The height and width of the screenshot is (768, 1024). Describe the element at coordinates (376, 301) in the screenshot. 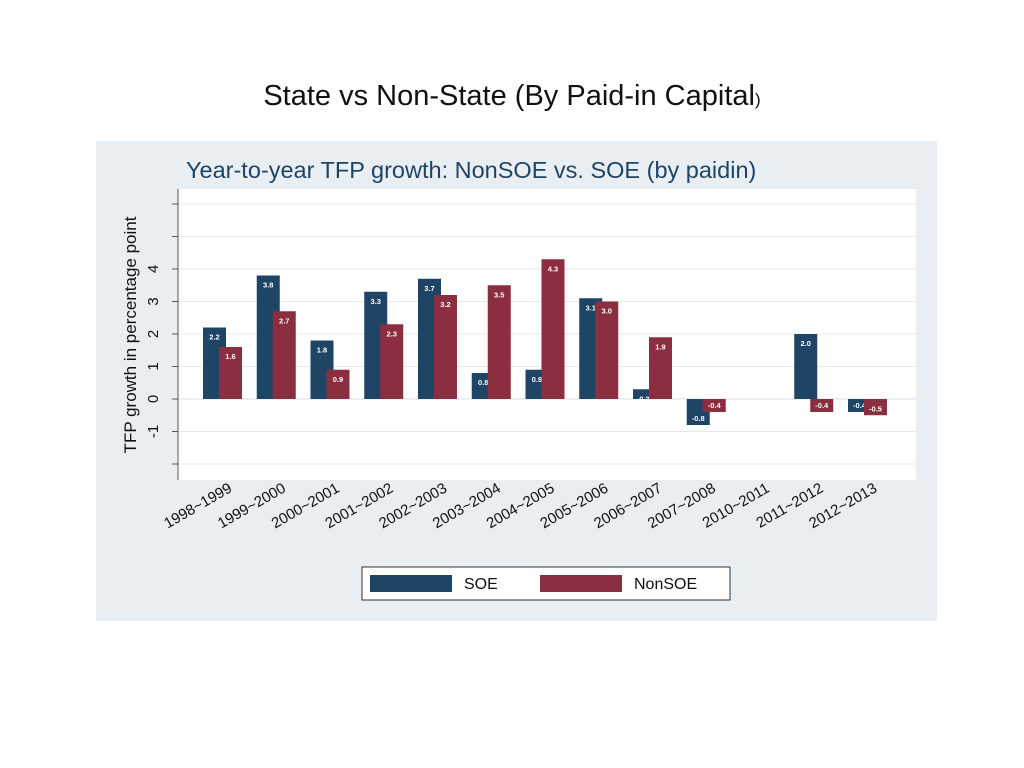

I see `data-label-soe: 3.3` at that location.